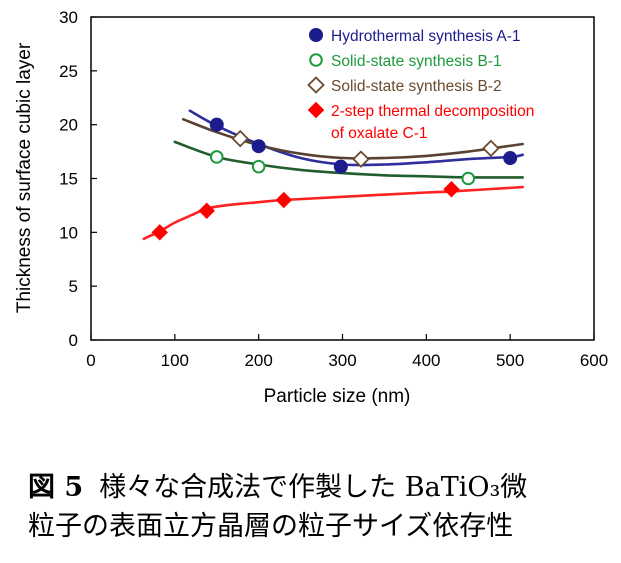 Image resolution: width=621 pixels, height=563 pixels. Describe the element at coordinates (379, 133) in the screenshot. I see `legend-label-4: of oxalate C-1` at that location.